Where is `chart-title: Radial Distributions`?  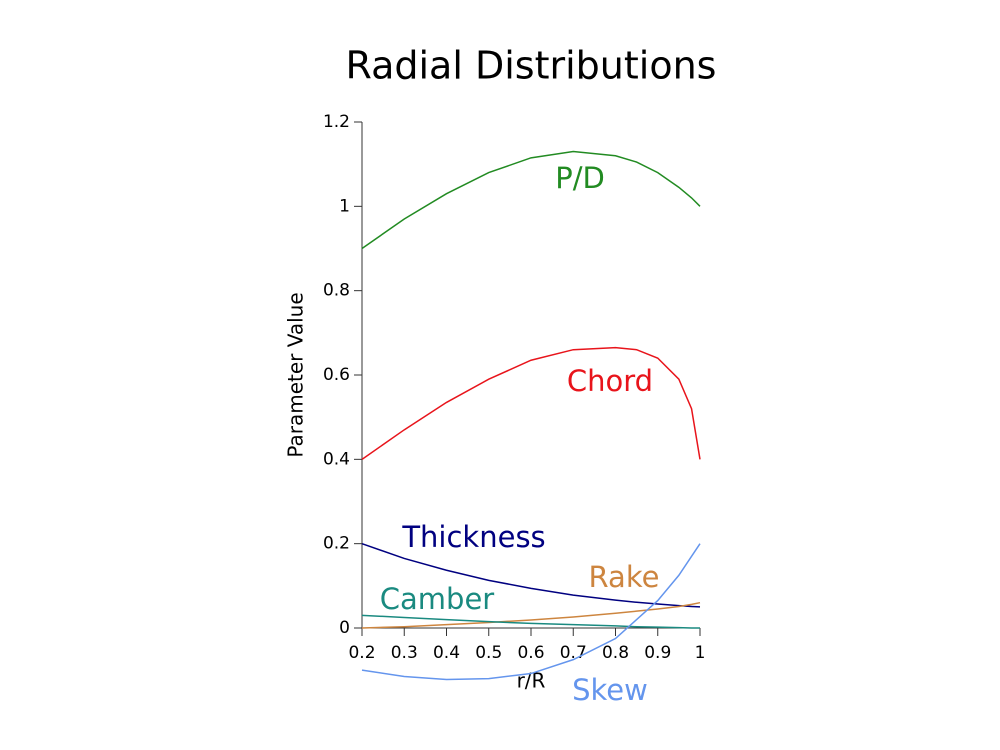 chart-title: Radial Distributions is located at coordinates (531, 66).